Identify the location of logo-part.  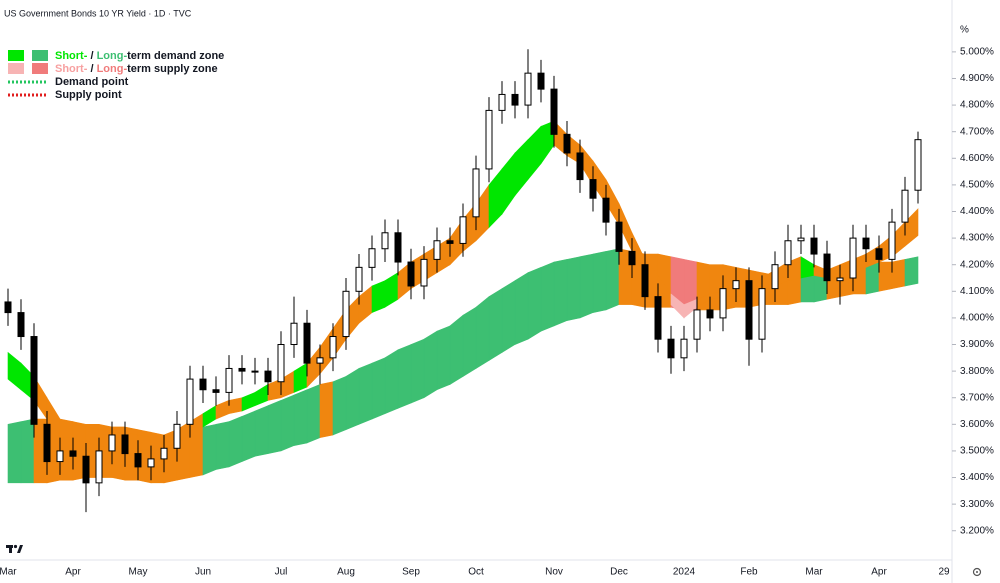
(10, 549).